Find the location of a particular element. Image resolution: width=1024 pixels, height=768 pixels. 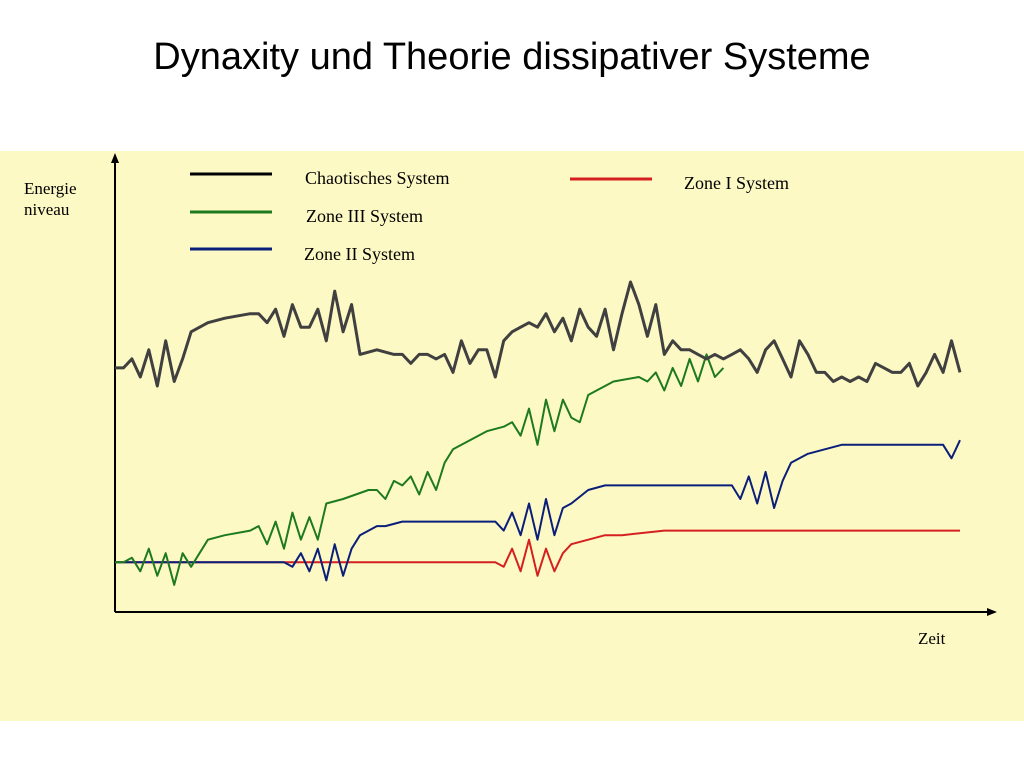

legend-label-zone3: Zone III System is located at coordinates (364, 216).